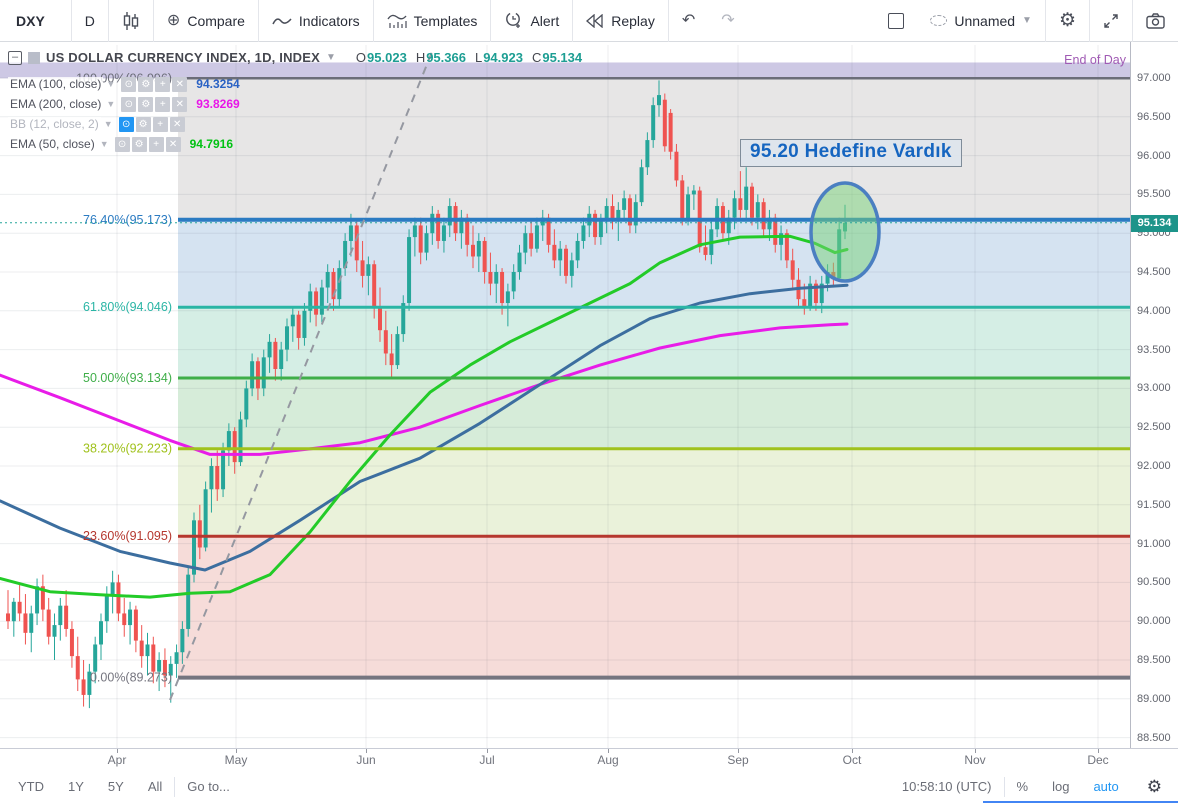 The image size is (1178, 804). What do you see at coordinates (1022, 786) in the screenshot?
I see `percent-scale-button: %` at bounding box center [1022, 786].